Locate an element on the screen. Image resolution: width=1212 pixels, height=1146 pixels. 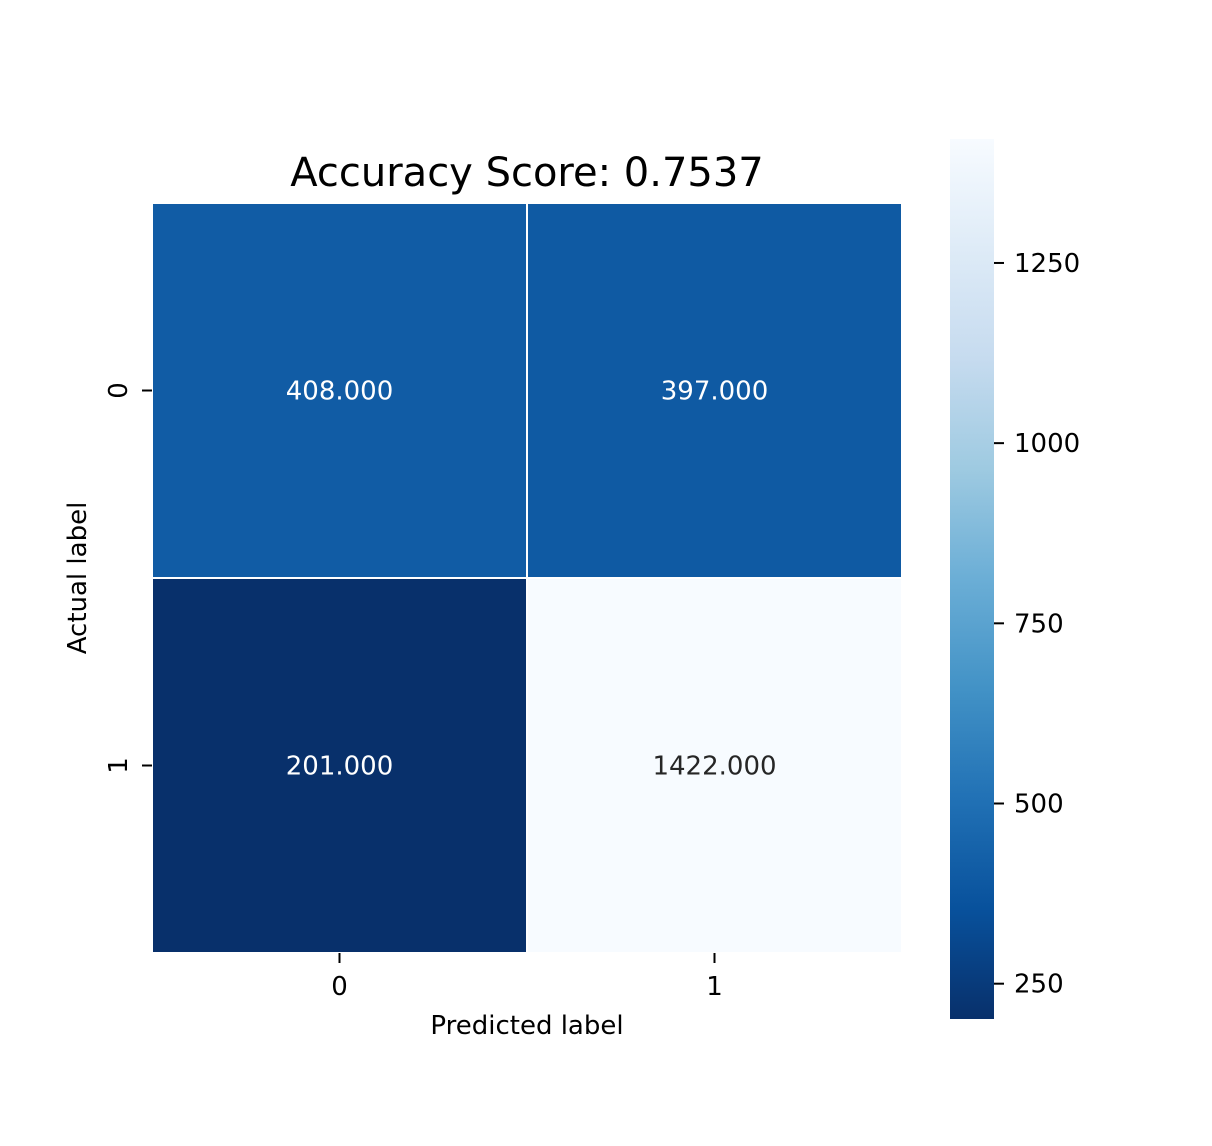
colorbar is located at coordinates (972, 579).